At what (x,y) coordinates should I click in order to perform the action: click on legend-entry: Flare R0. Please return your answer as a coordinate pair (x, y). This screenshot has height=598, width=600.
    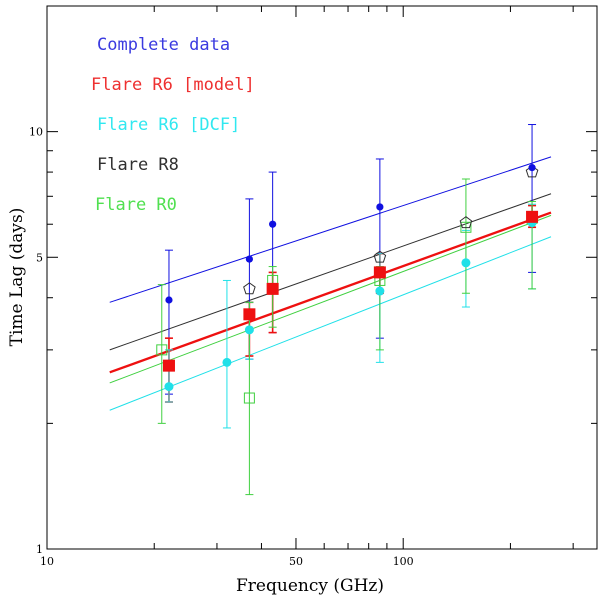
    Looking at the image, I should click on (136, 205).